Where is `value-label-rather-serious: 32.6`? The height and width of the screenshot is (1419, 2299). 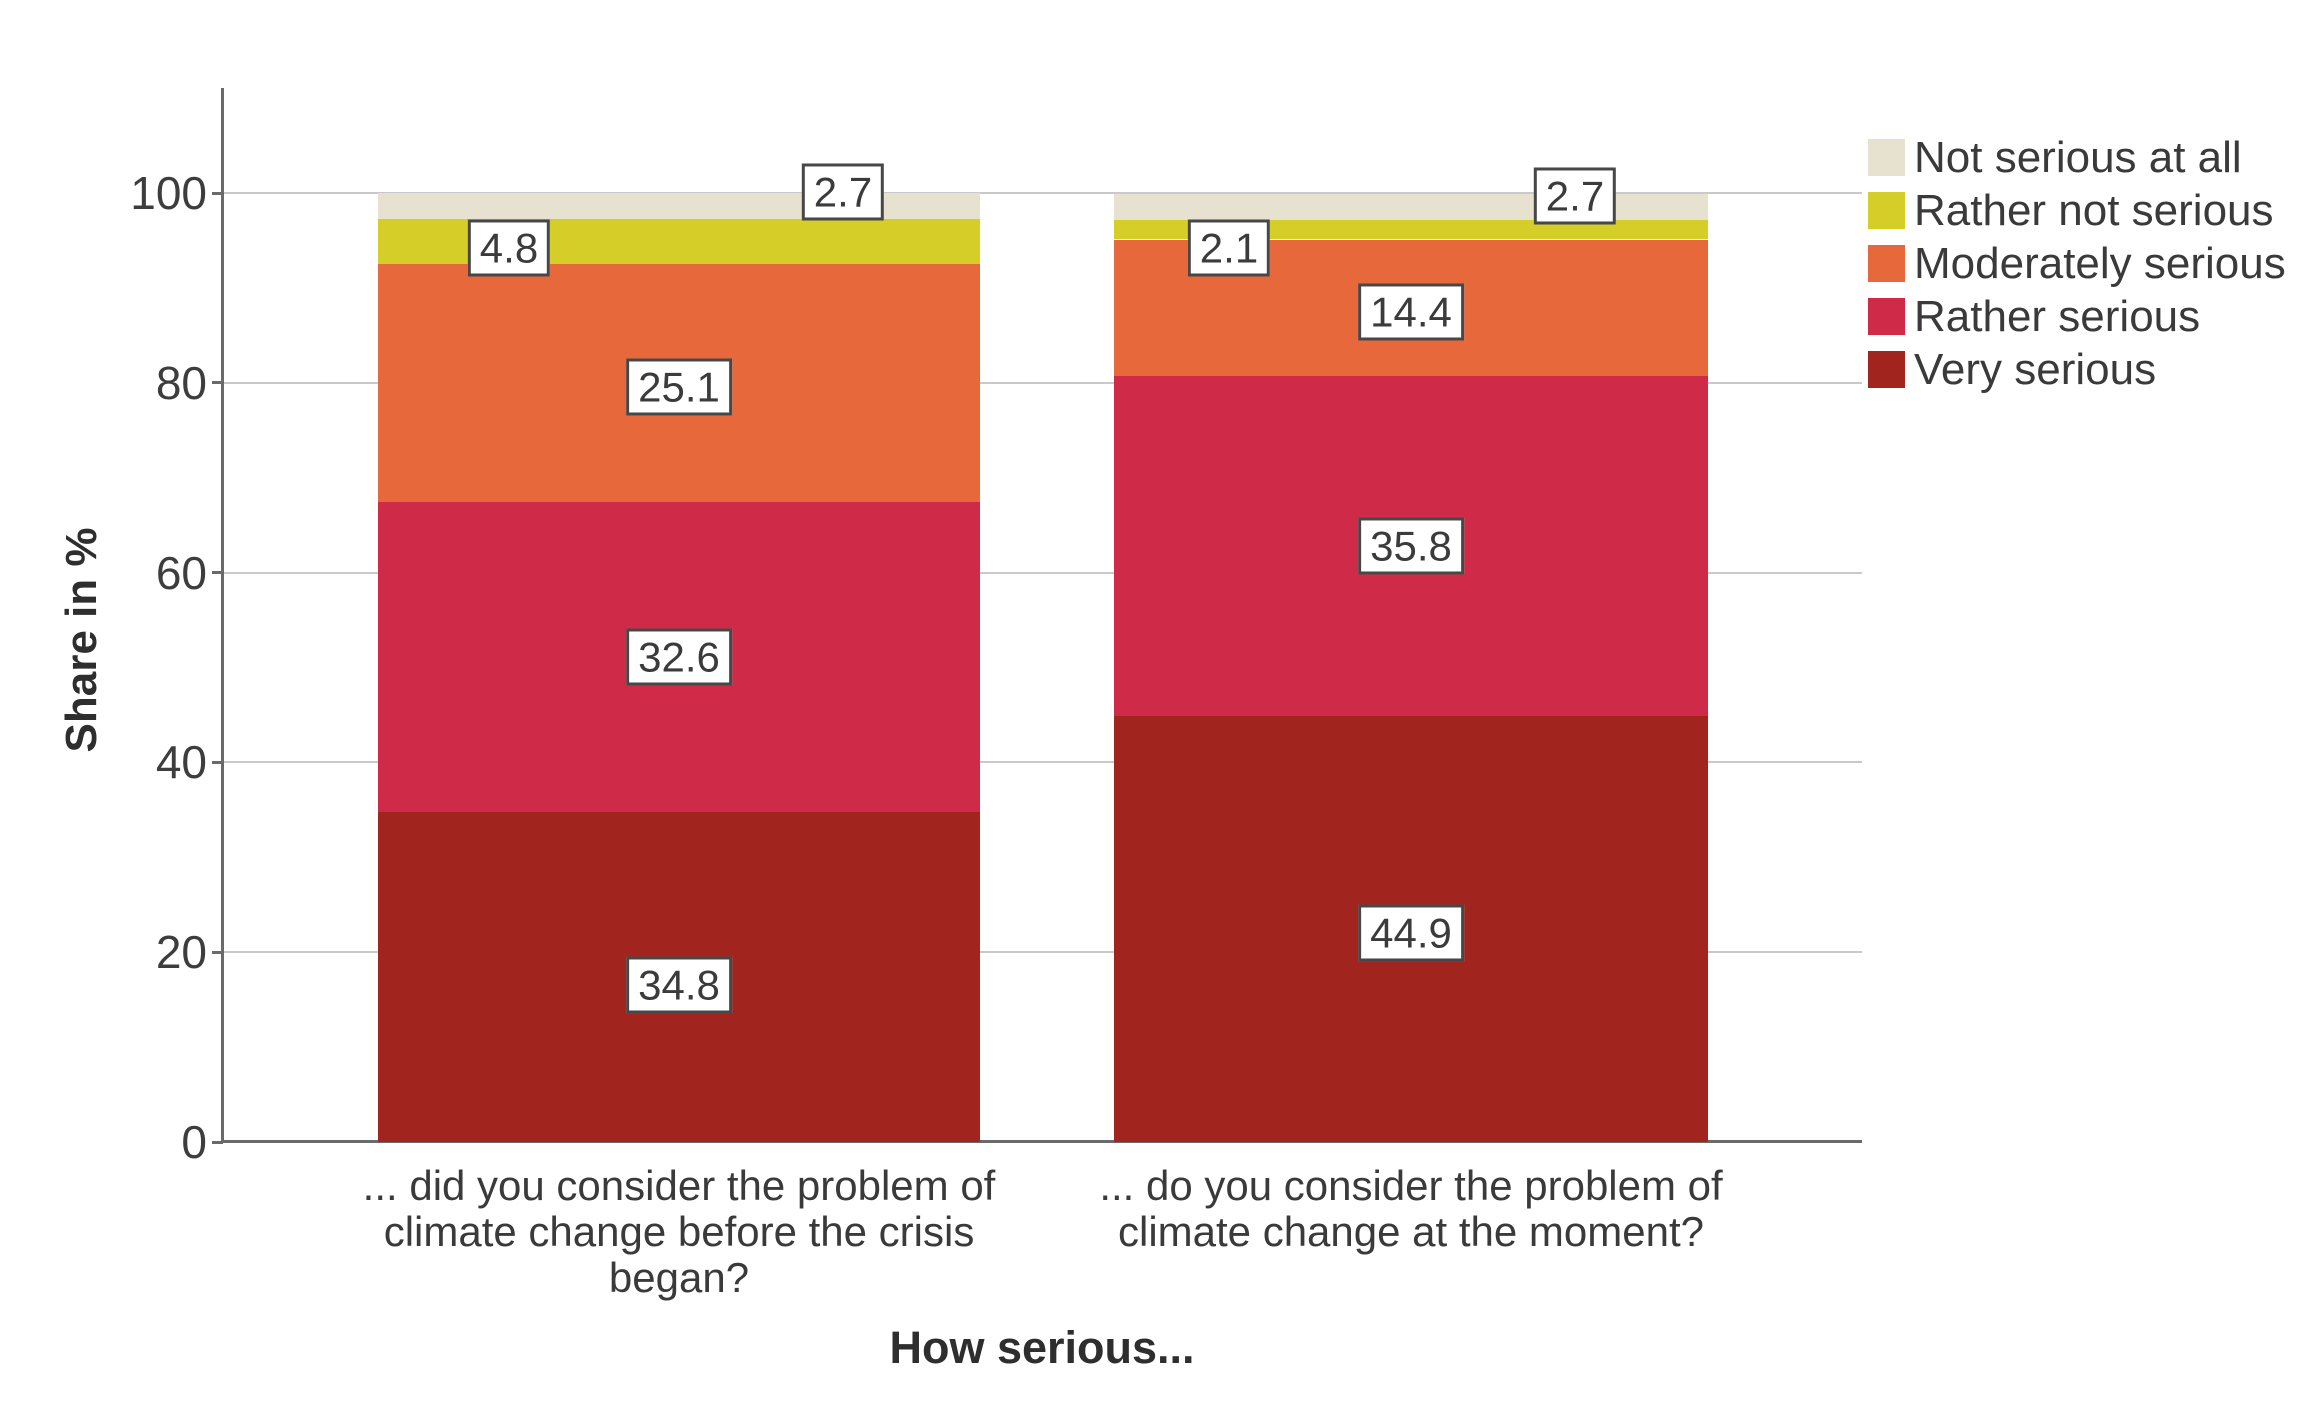
value-label-rather-serious: 32.6 is located at coordinates (679, 657).